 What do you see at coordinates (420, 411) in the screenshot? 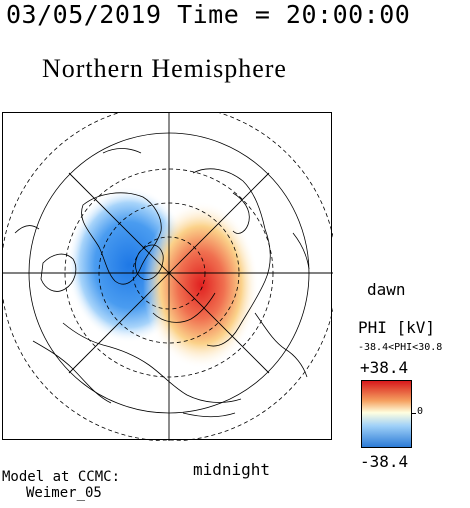
I see `legend-zero-label: 0` at bounding box center [420, 411].